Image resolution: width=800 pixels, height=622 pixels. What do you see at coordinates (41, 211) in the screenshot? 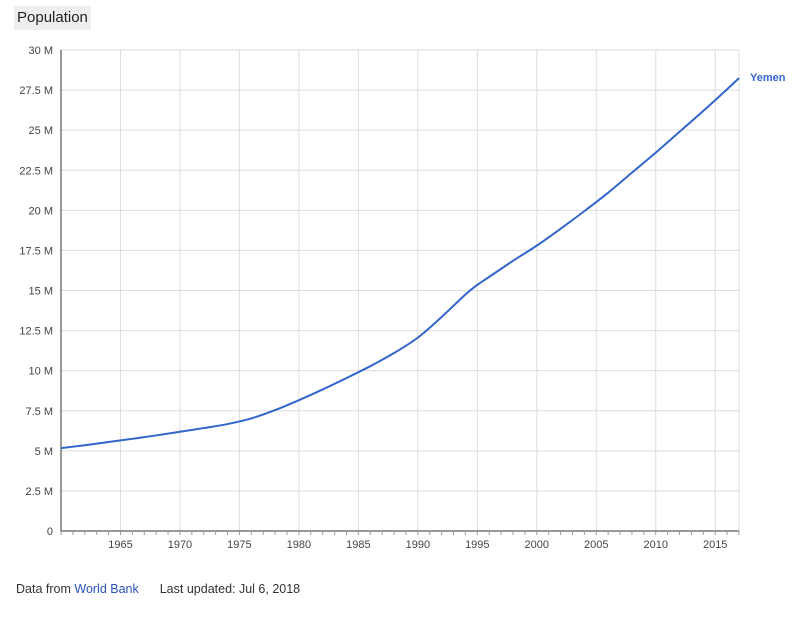
I see `y-tick-label: 20 M` at bounding box center [41, 211].